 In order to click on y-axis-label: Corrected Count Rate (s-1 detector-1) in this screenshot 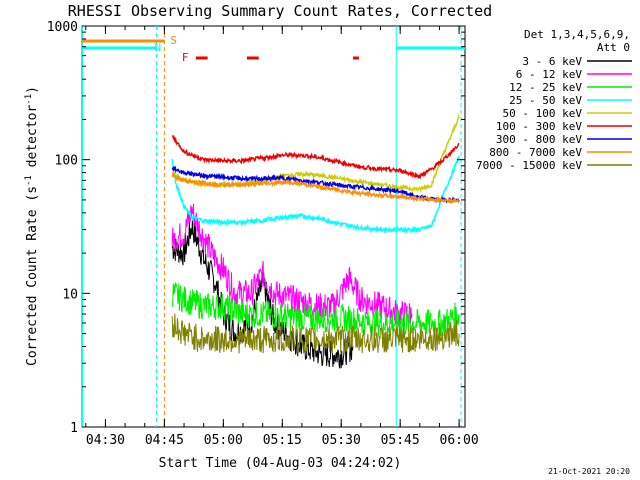, I will do `click(32, 226)`.